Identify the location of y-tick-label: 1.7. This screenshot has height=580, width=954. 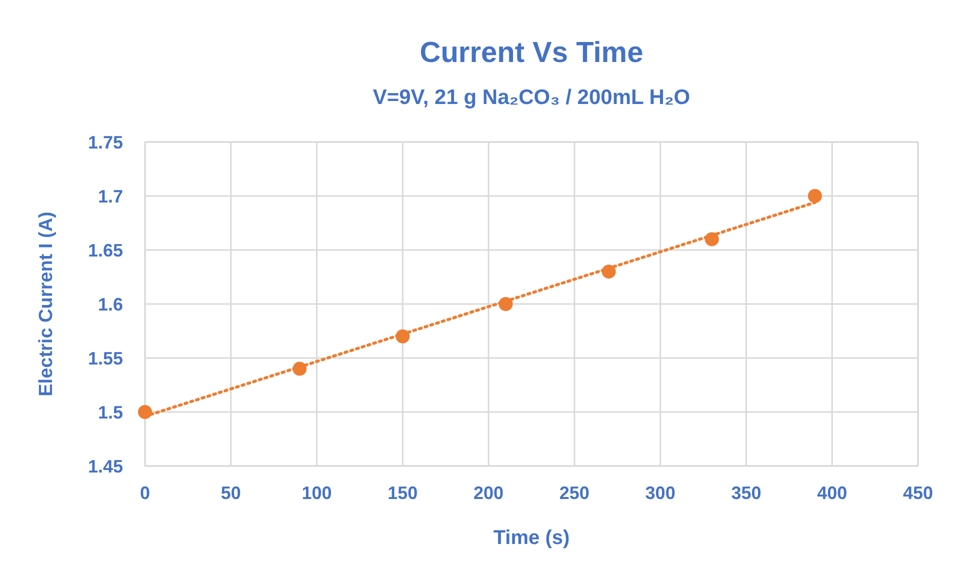
(110, 196).